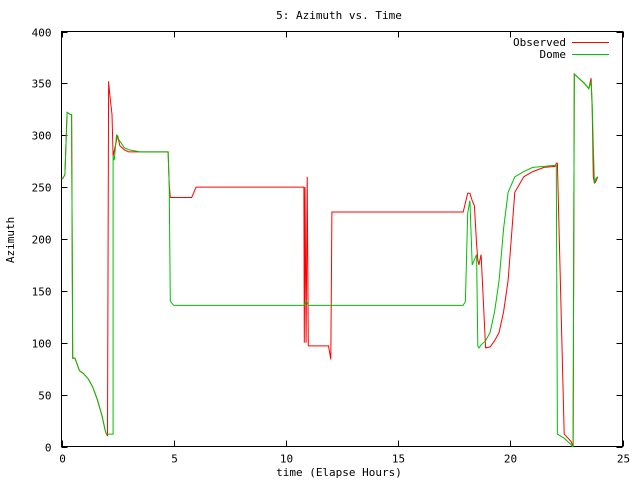 The width and height of the screenshot is (640, 485). What do you see at coordinates (42, 188) in the screenshot?
I see `y-tick-label: 250` at bounding box center [42, 188].